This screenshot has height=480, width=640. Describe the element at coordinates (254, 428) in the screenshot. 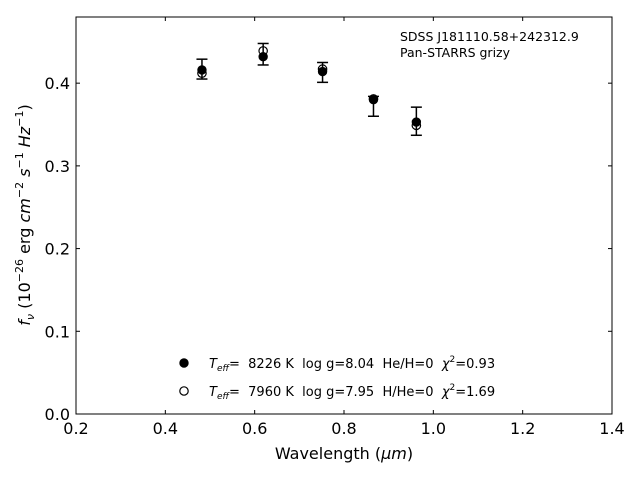

I see `x-tick-label: 0.6` at that location.